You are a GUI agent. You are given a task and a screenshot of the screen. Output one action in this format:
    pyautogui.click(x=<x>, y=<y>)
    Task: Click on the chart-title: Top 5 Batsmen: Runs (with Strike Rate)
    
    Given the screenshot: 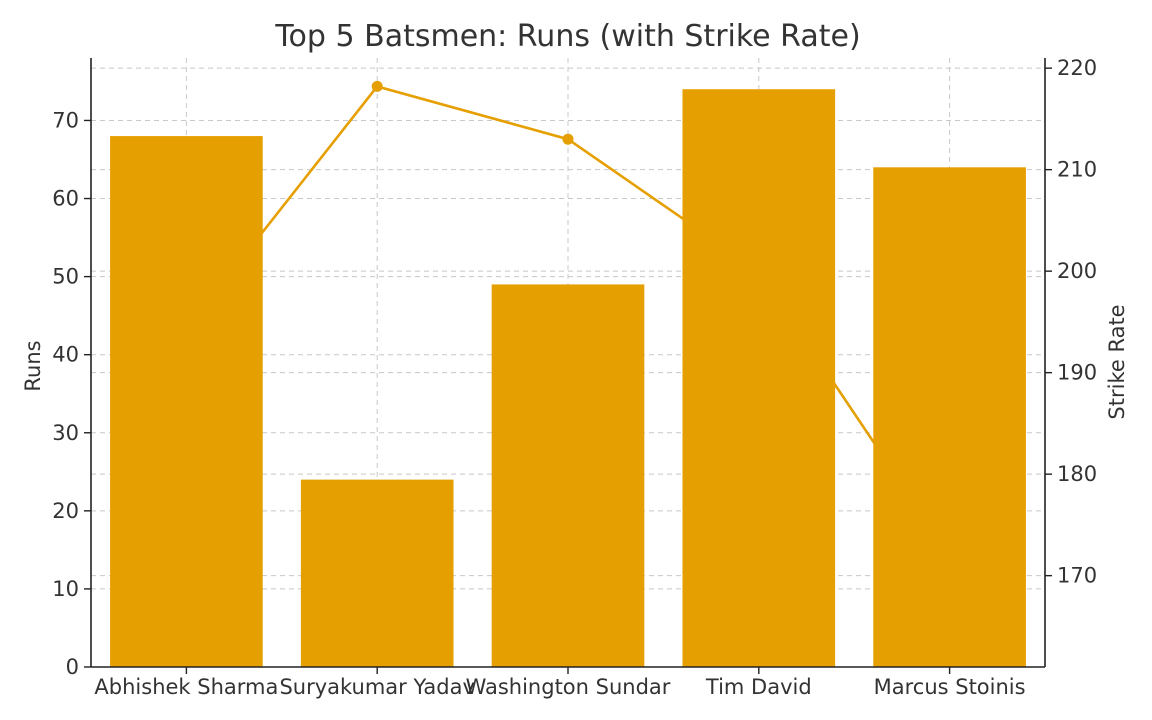 What is the action you would take?
    pyautogui.click(x=567, y=36)
    